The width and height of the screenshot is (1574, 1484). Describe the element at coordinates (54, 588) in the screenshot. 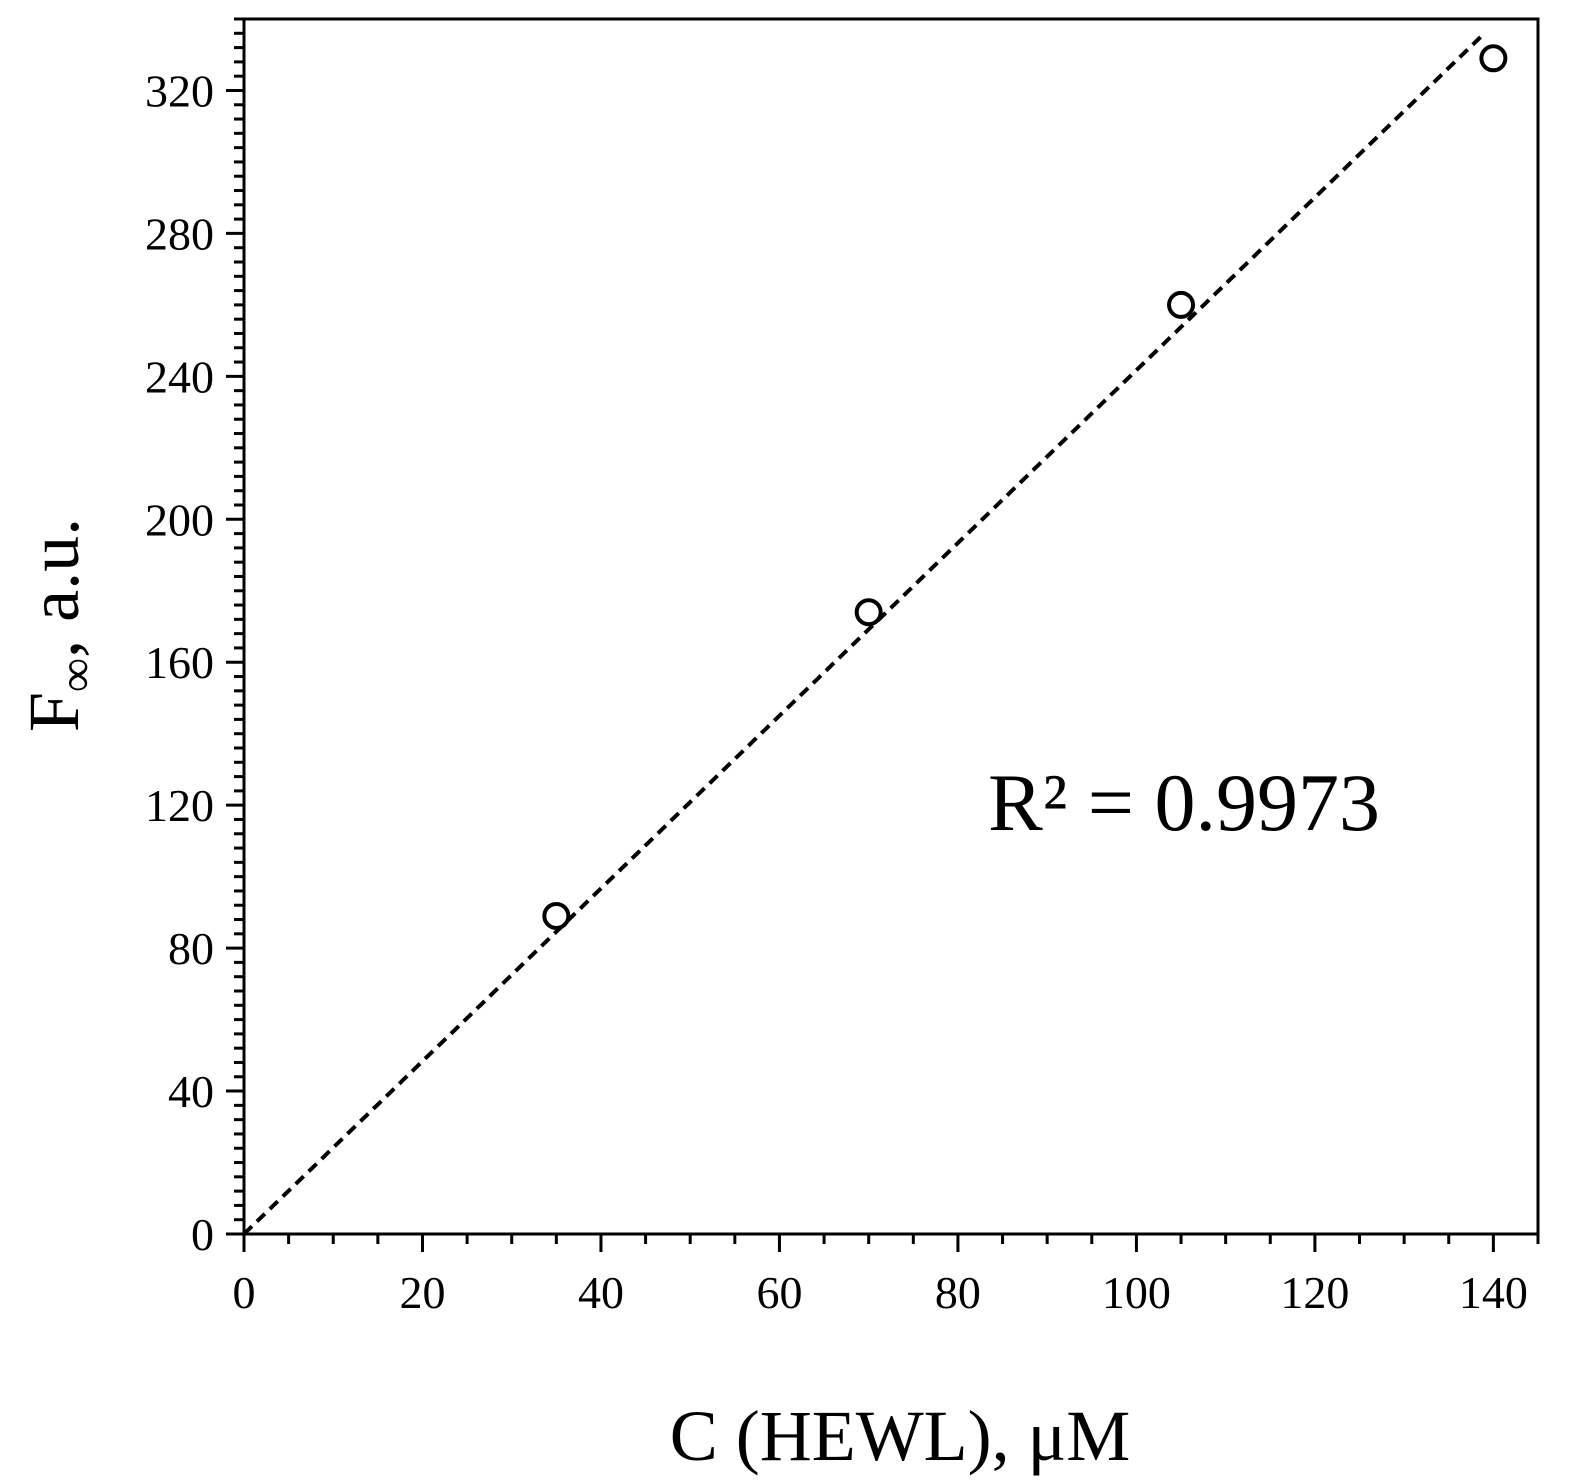

I see `y-axis-title-rest: , a.u.` at that location.